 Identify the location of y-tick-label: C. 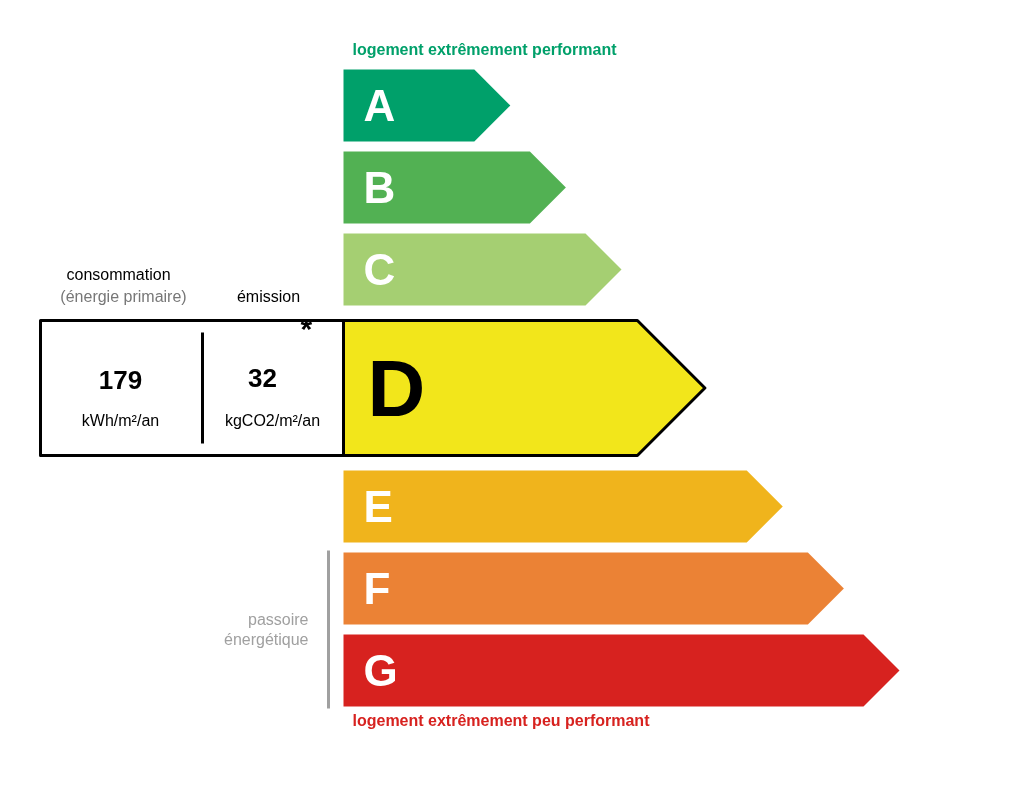
(379, 269).